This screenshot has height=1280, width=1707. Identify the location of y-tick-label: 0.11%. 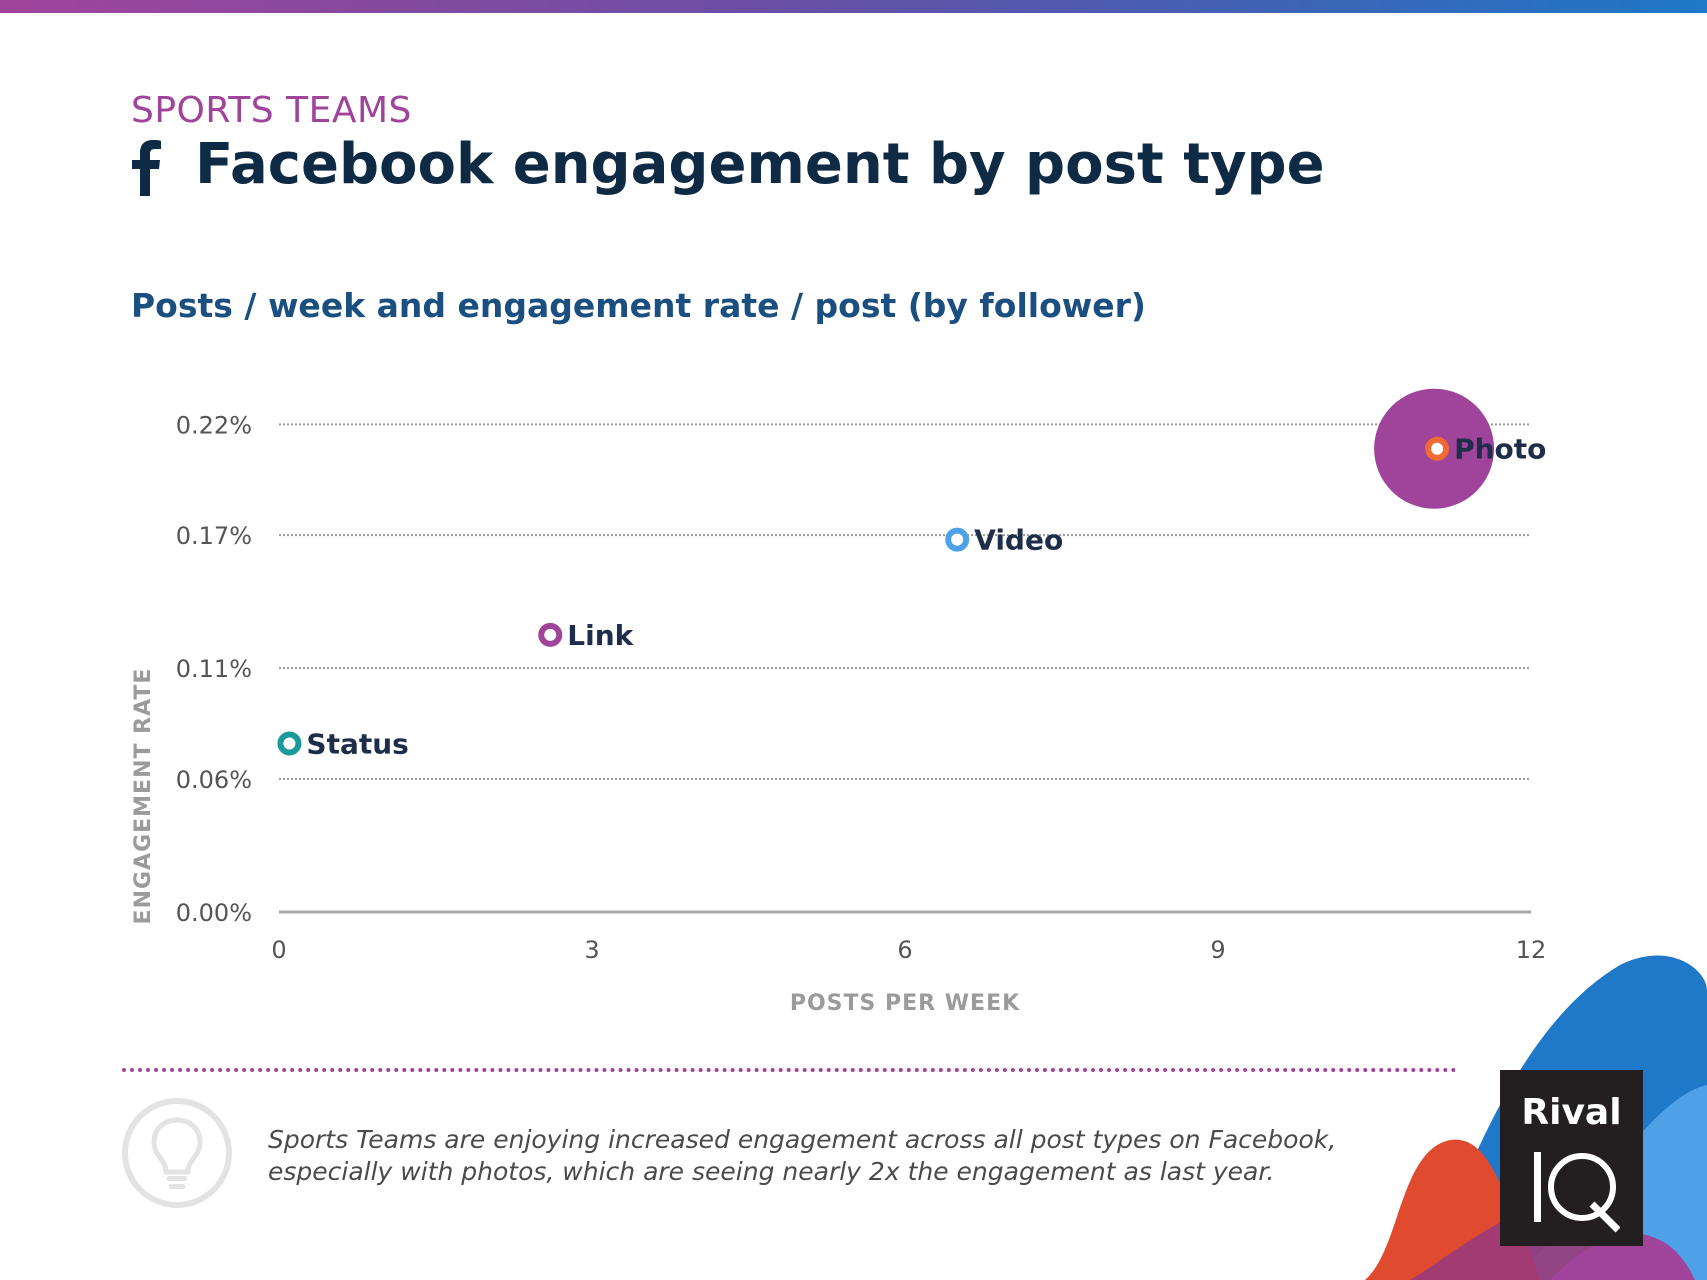
(214, 669).